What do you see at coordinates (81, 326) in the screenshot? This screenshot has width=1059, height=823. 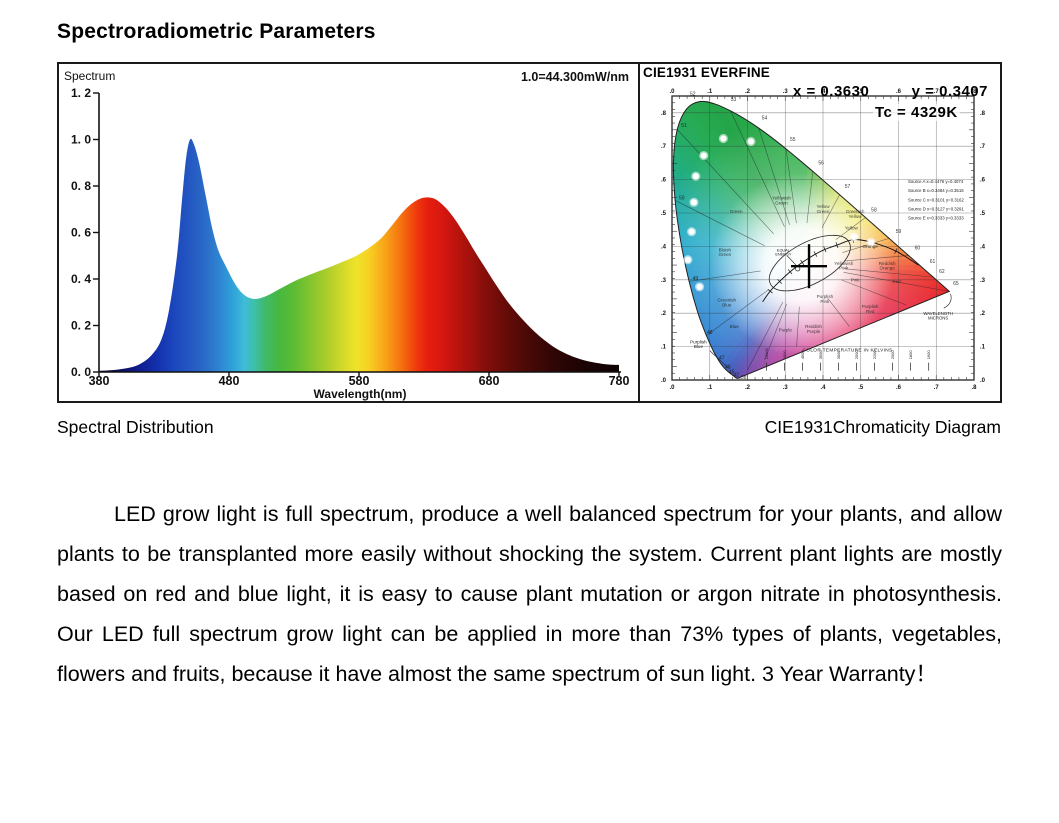 I see `svg-text: 0. 2` at bounding box center [81, 326].